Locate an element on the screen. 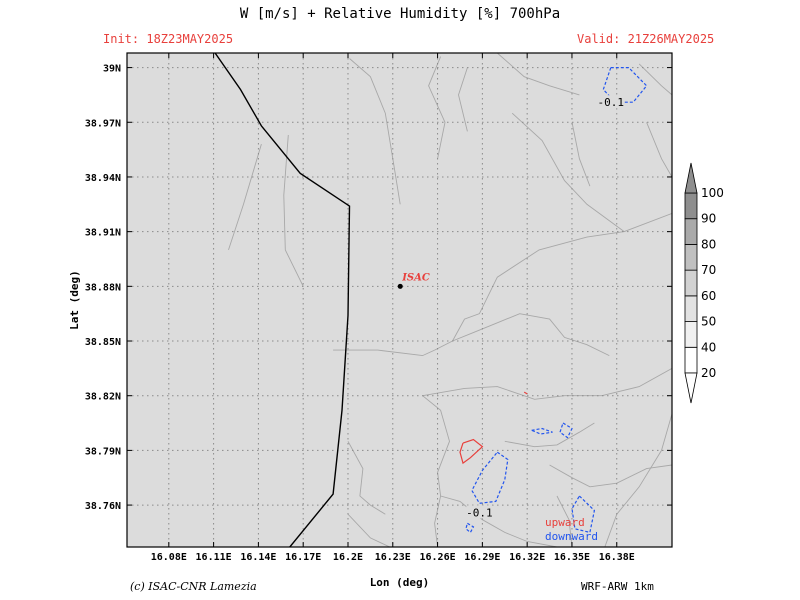  y-tick-label: 39N is located at coordinates (112, 69).